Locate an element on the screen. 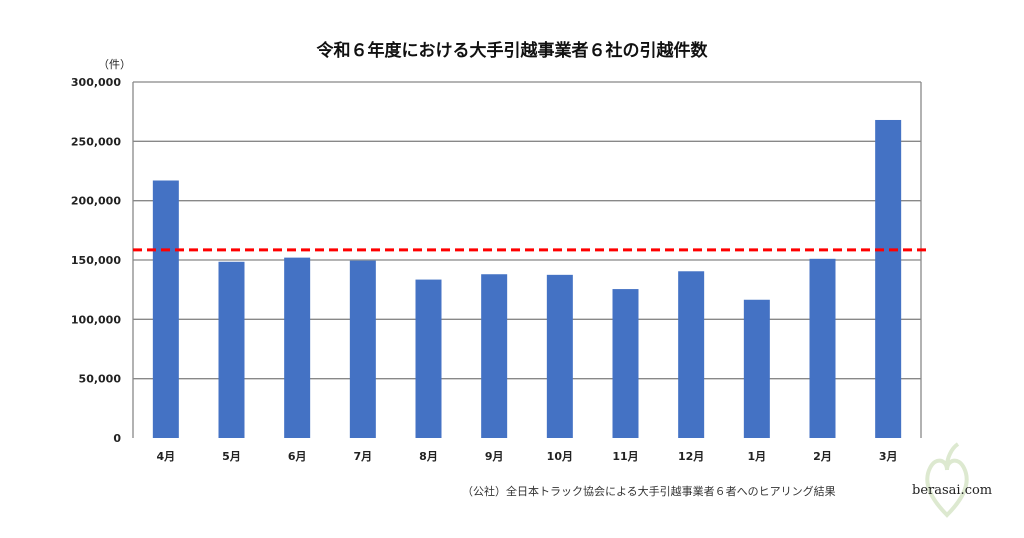 The width and height of the screenshot is (1024, 538). heart-logo-icon is located at coordinates (947, 480).